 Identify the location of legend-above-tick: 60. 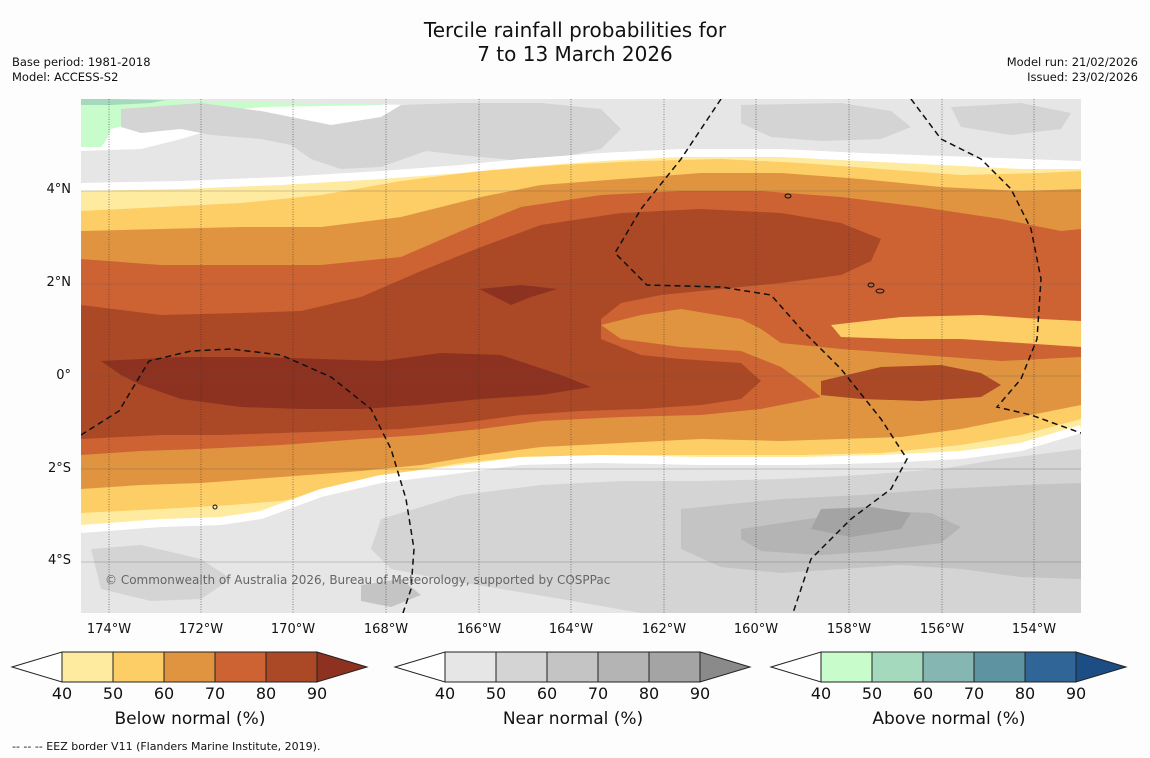
(923, 693).